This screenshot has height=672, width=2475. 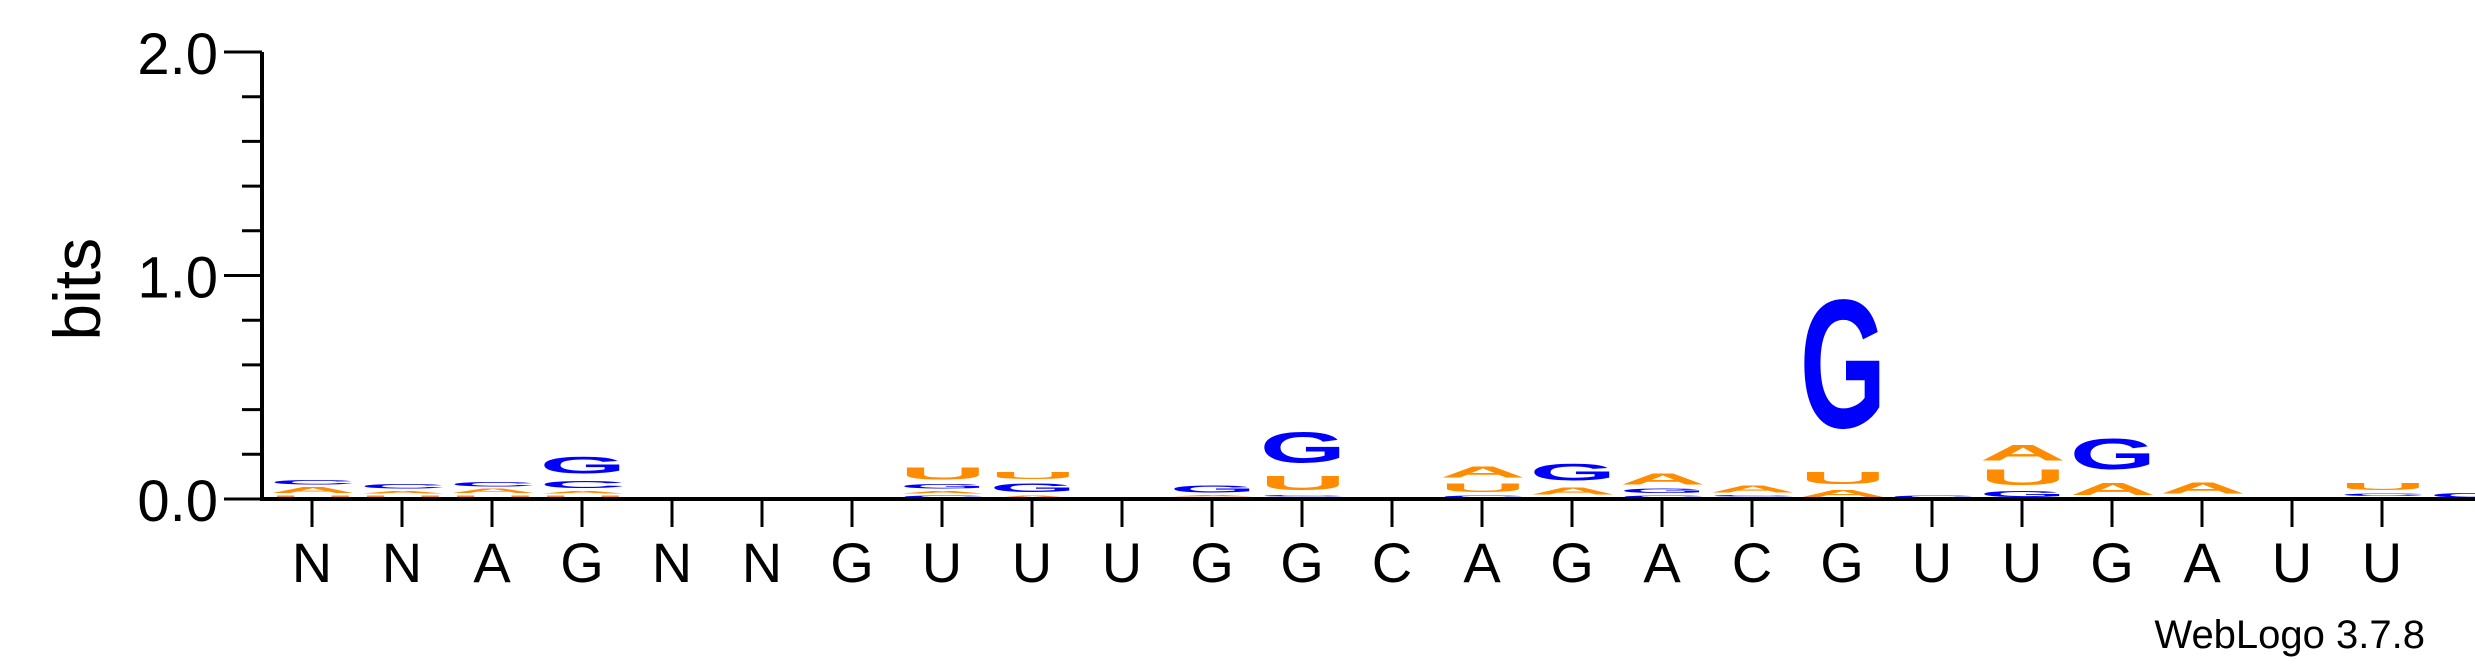 What do you see at coordinates (77, 289) in the screenshot?
I see `y-axis-label: bits` at bounding box center [77, 289].